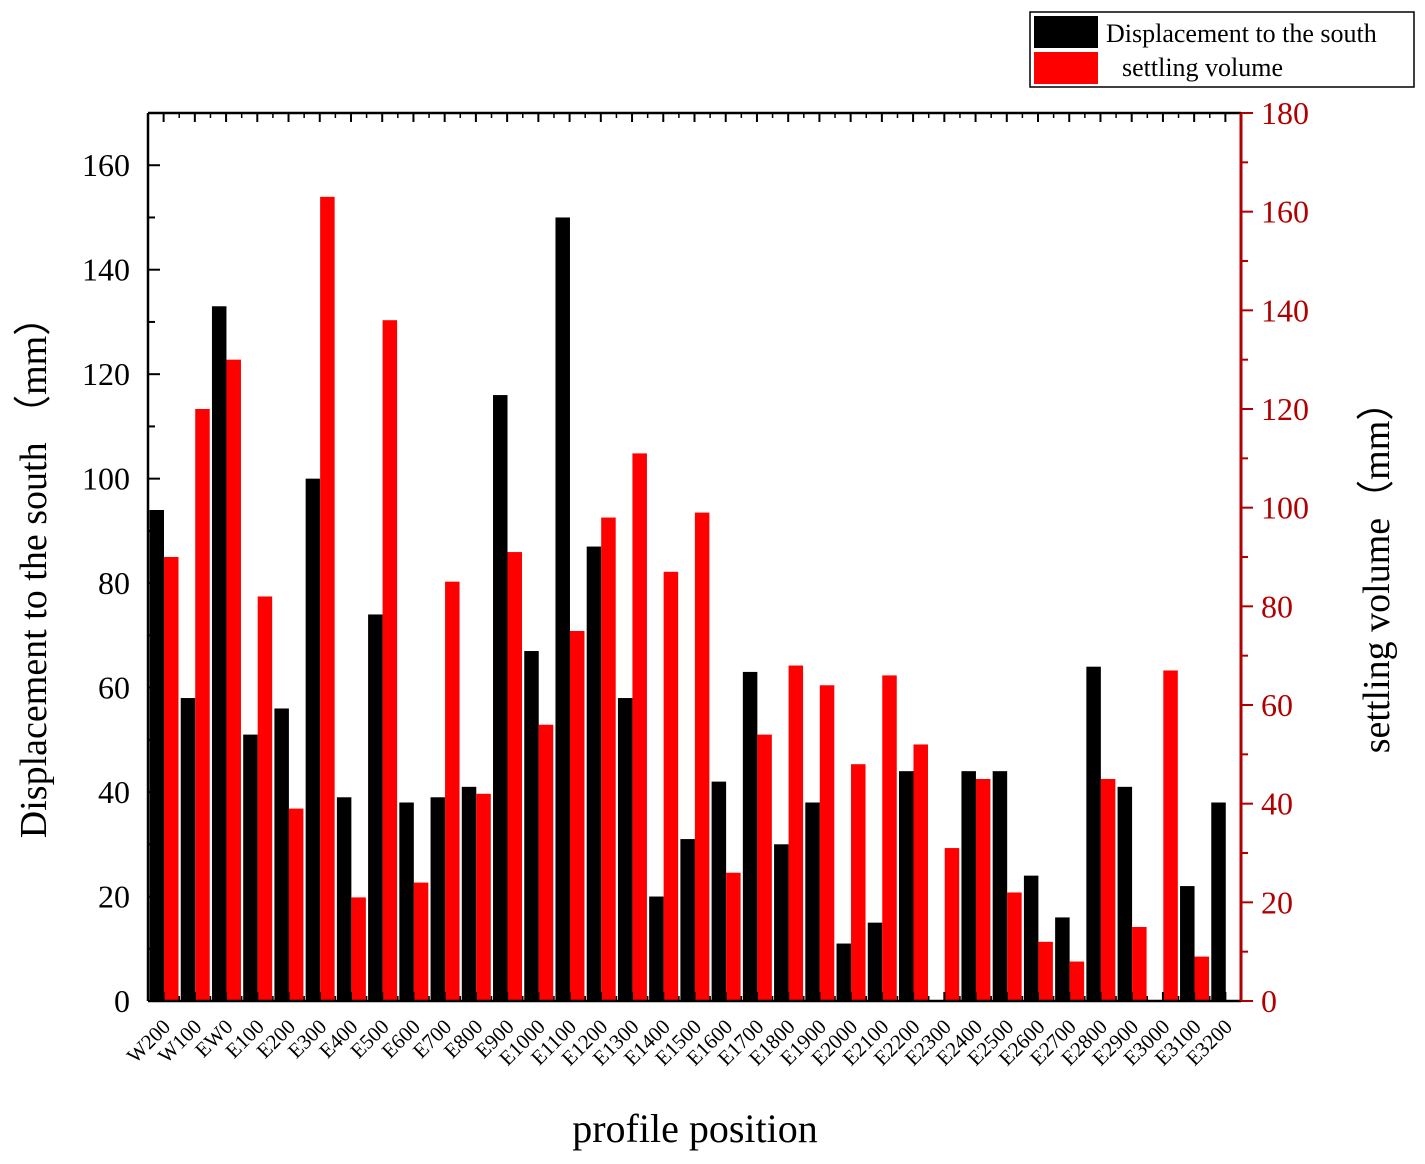 This screenshot has height=1164, width=1425. I want to click on bar-settling-E500, so click(390, 660).